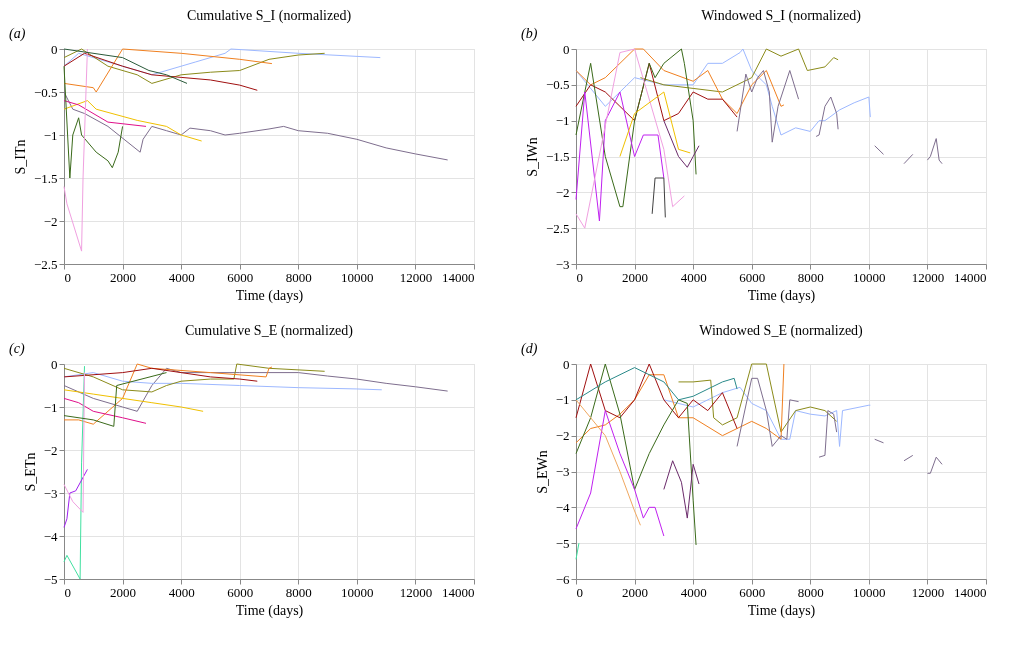 Image resolution: width=1033 pixels, height=660 pixels. Describe the element at coordinates (17, 34) in the screenshot. I see `text: (a)` at that location.